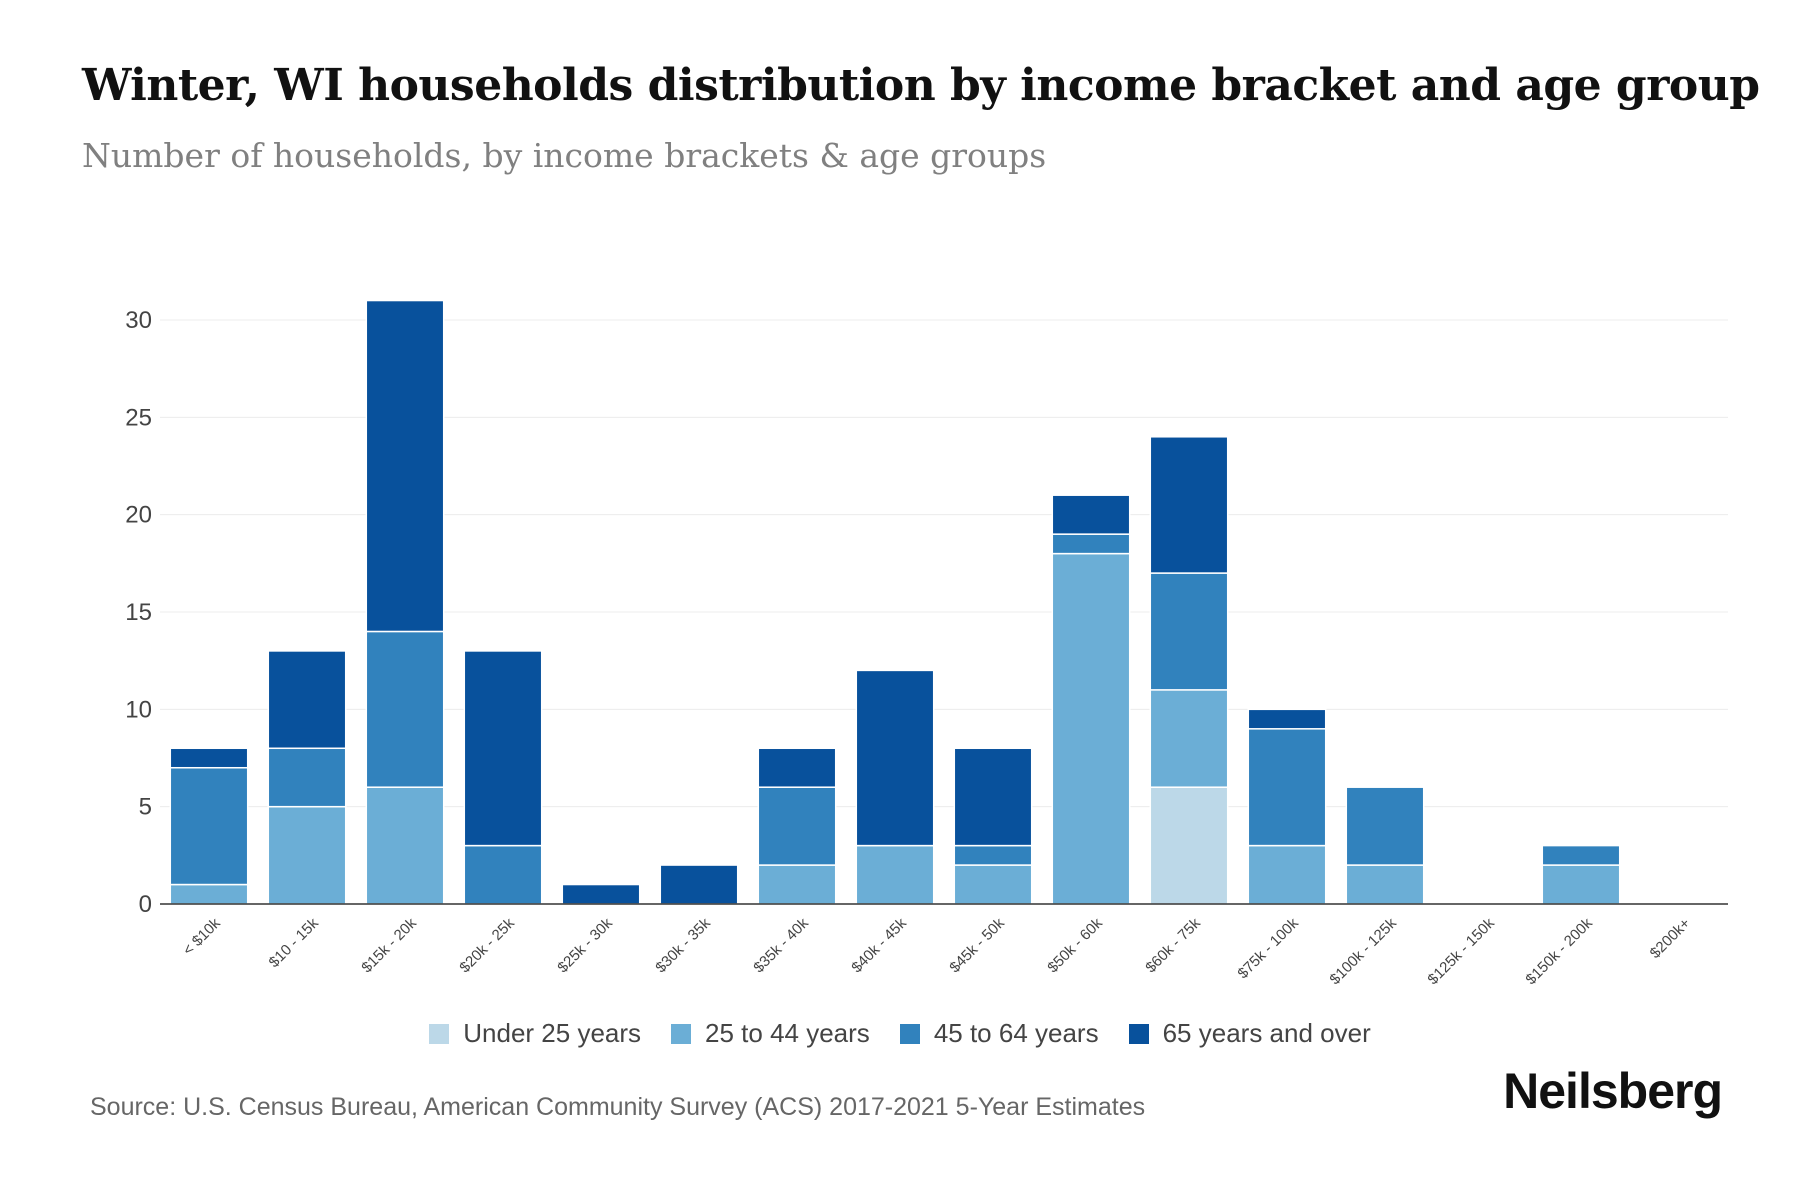  What do you see at coordinates (138, 709) in the screenshot?
I see `y-tick-label: 10` at bounding box center [138, 709].